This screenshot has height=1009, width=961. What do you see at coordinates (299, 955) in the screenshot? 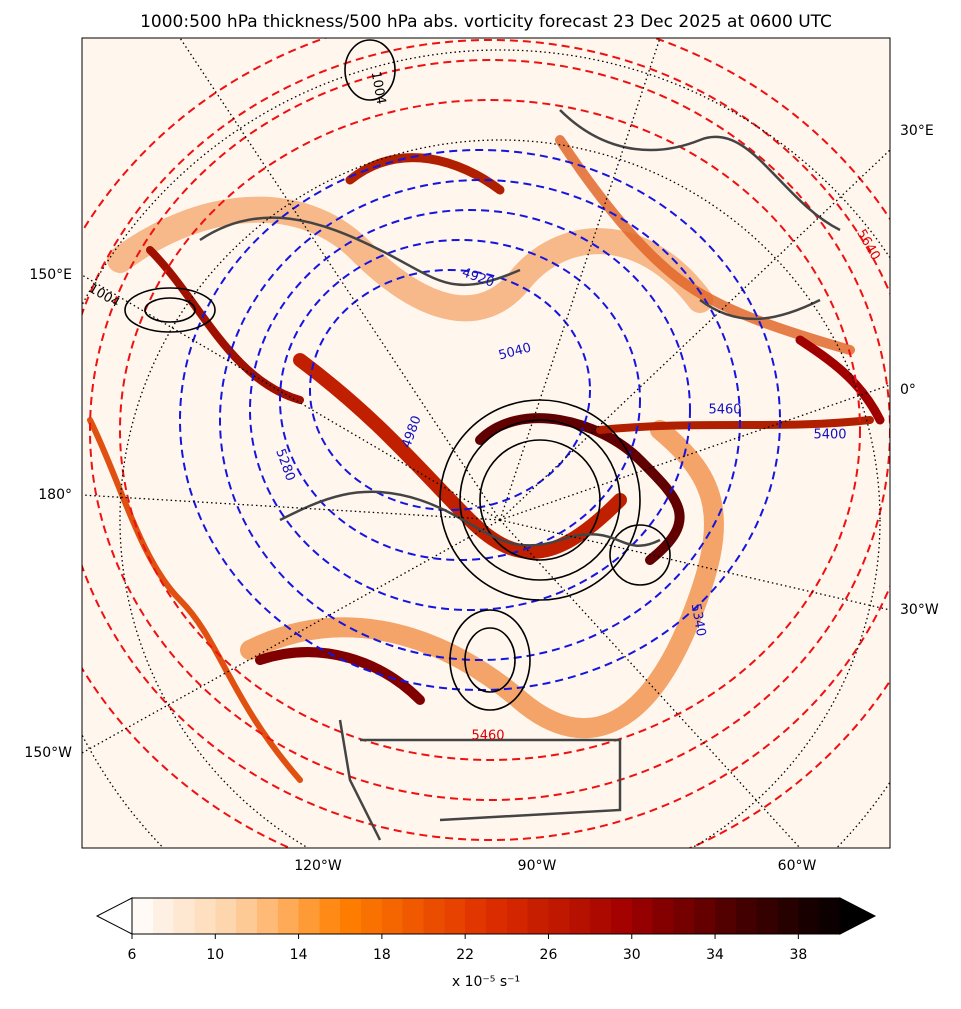
I see `colorbar-tick-label: 14` at bounding box center [299, 955].